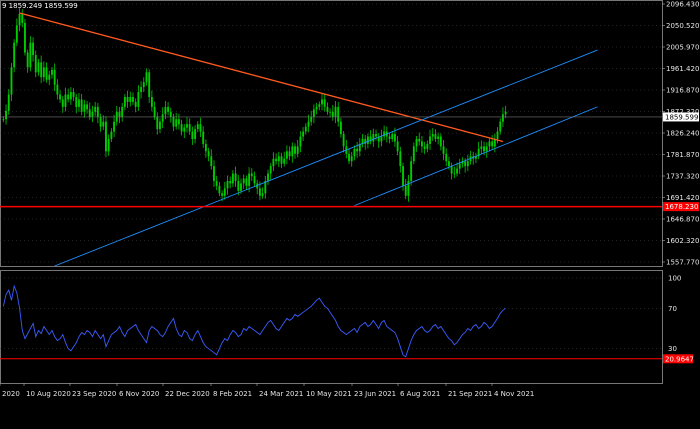 The image size is (700, 429). I want to click on time-tick-label: 8 Feb 2021, so click(232, 394).